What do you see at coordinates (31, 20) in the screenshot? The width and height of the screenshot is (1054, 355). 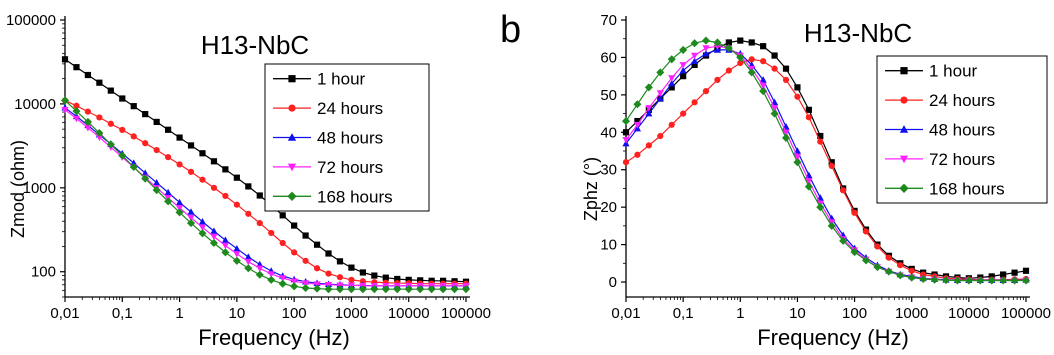 I see `y-tick-label: 100000` at bounding box center [31, 20].